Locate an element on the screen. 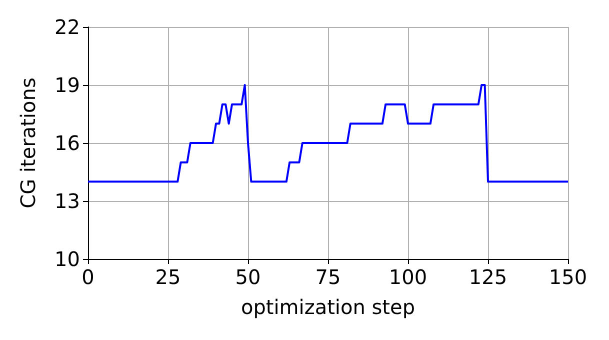  y-tick-label: 16 is located at coordinates (67, 143).